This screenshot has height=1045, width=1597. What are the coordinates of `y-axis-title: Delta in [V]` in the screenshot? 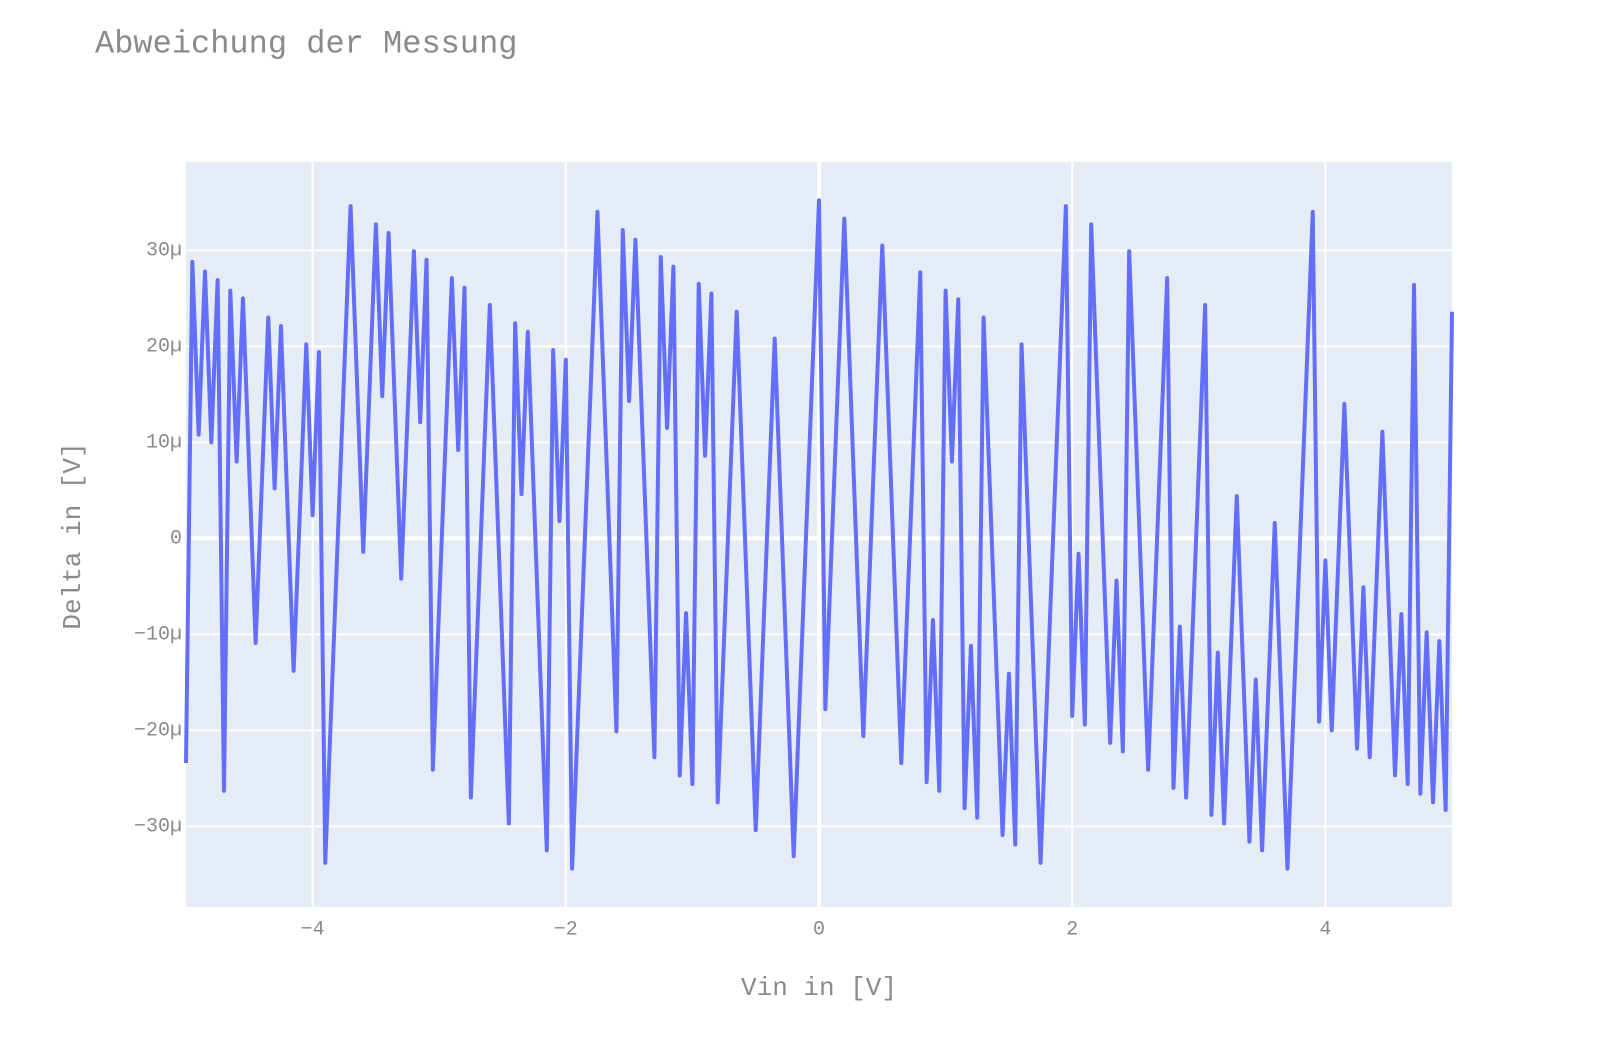 It's located at (73, 535).